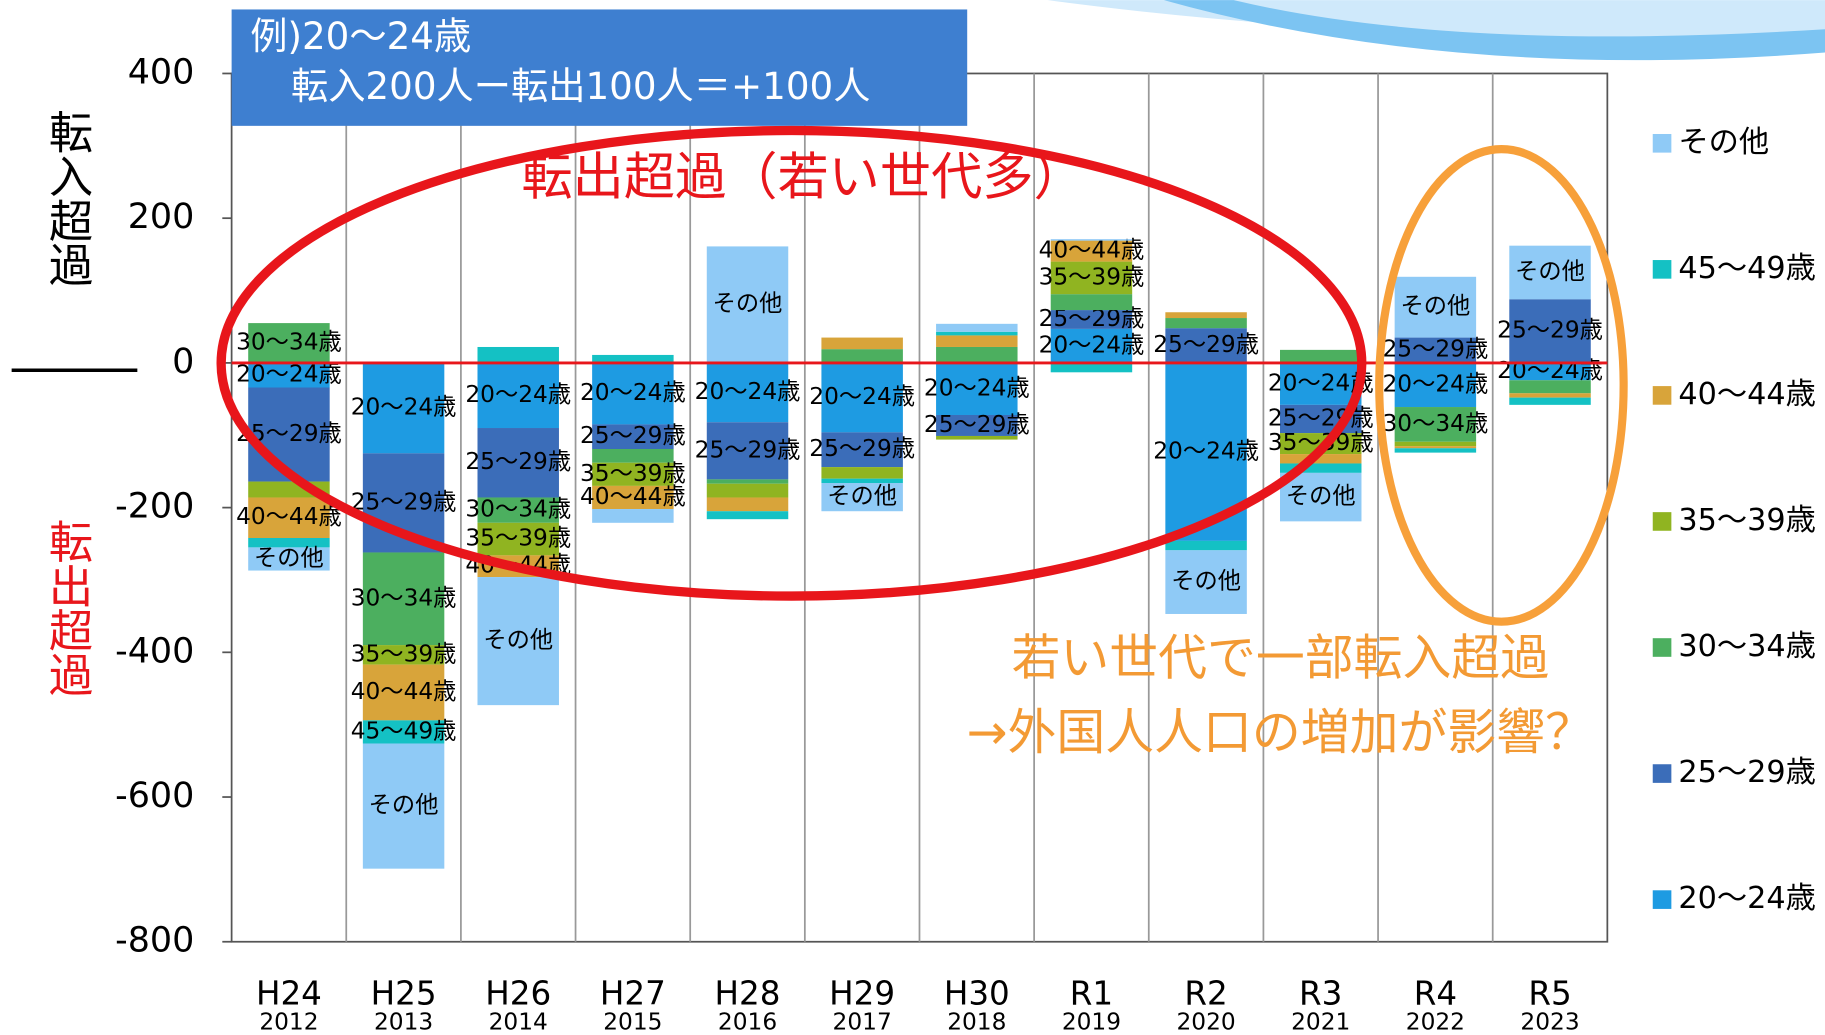 The image size is (1825, 1035). I want to click on y-tick-label: -400, so click(154, 651).